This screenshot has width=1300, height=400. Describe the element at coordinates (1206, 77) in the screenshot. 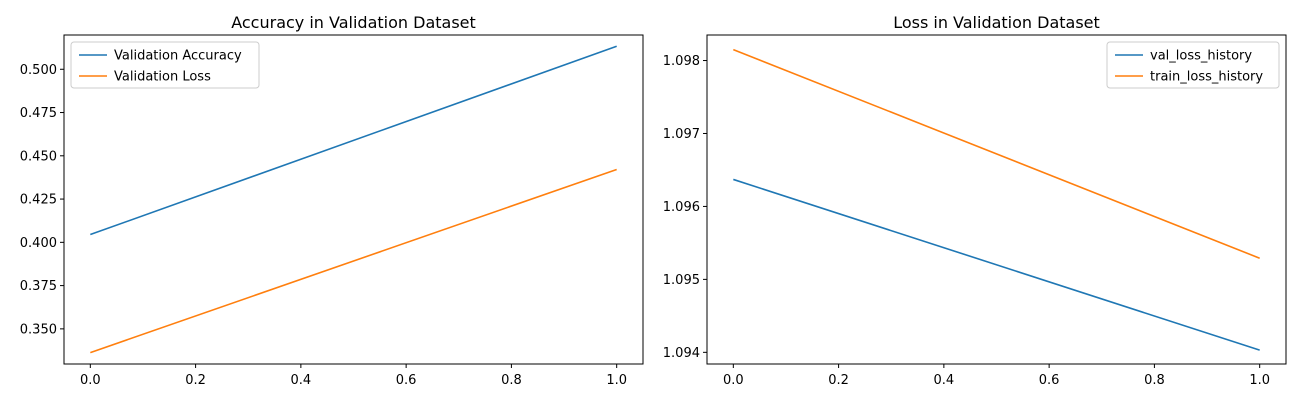

I see `legend-label: train_loss_history` at that location.